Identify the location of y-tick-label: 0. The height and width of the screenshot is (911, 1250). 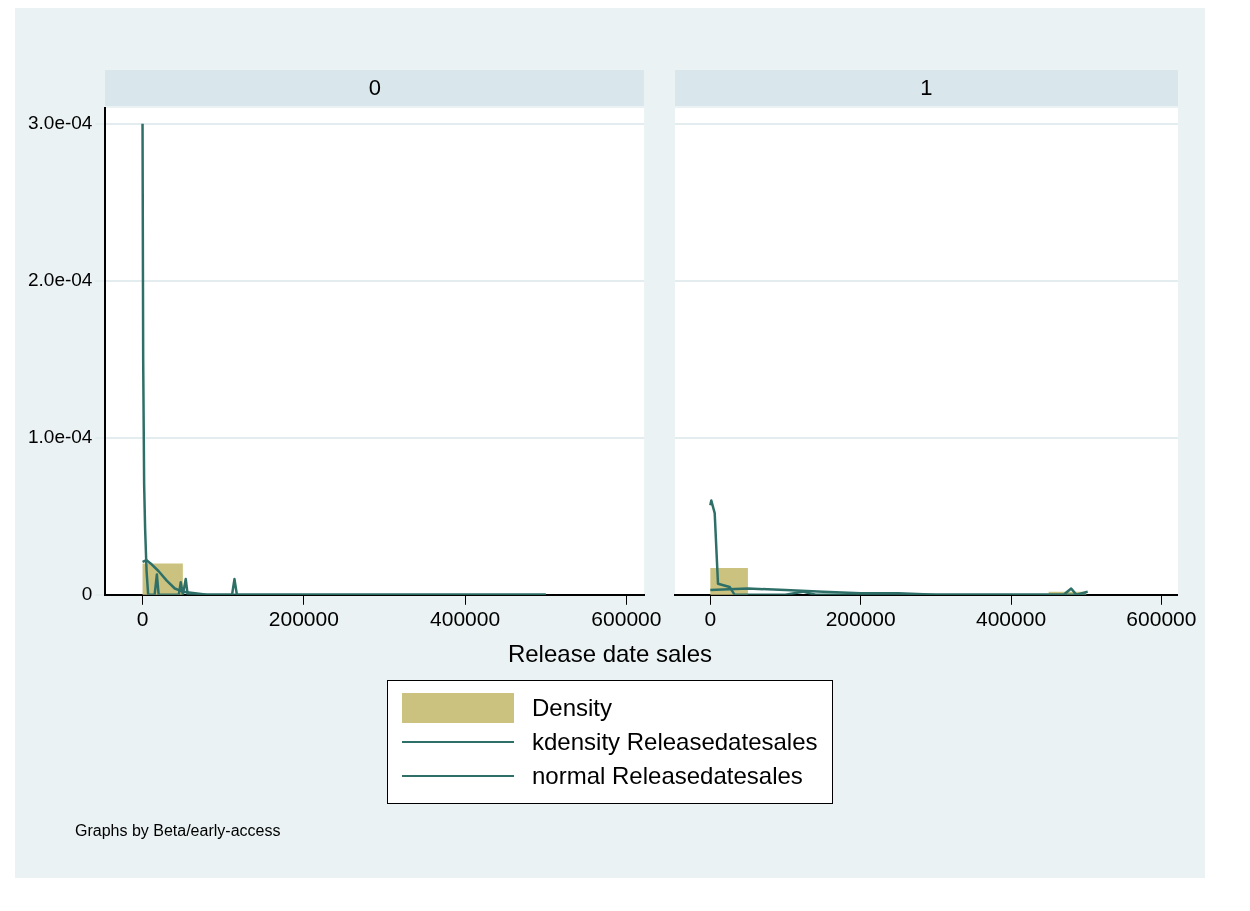
(87, 594).